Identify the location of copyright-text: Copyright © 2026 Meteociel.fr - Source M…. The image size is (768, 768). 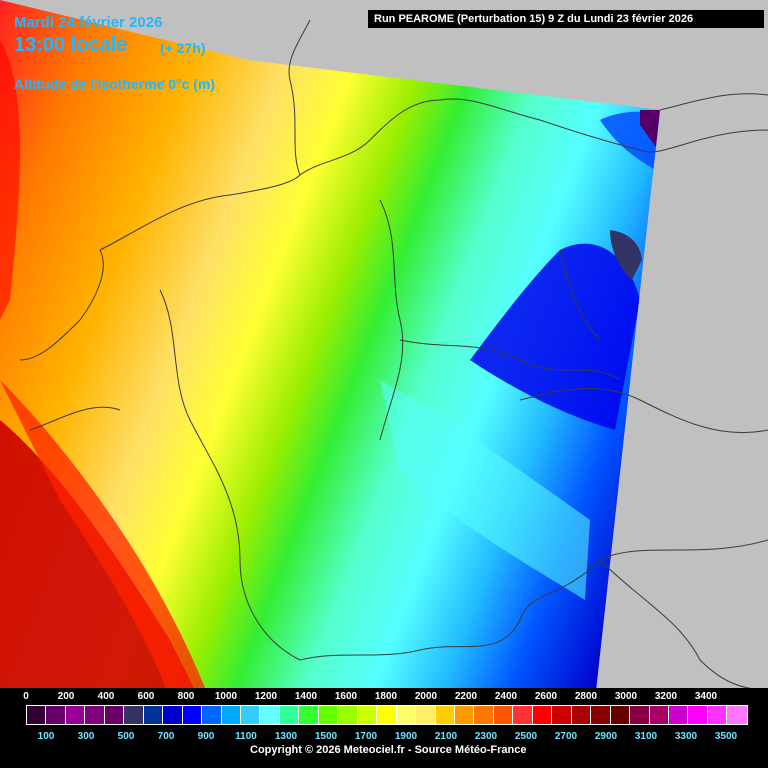
(388, 750).